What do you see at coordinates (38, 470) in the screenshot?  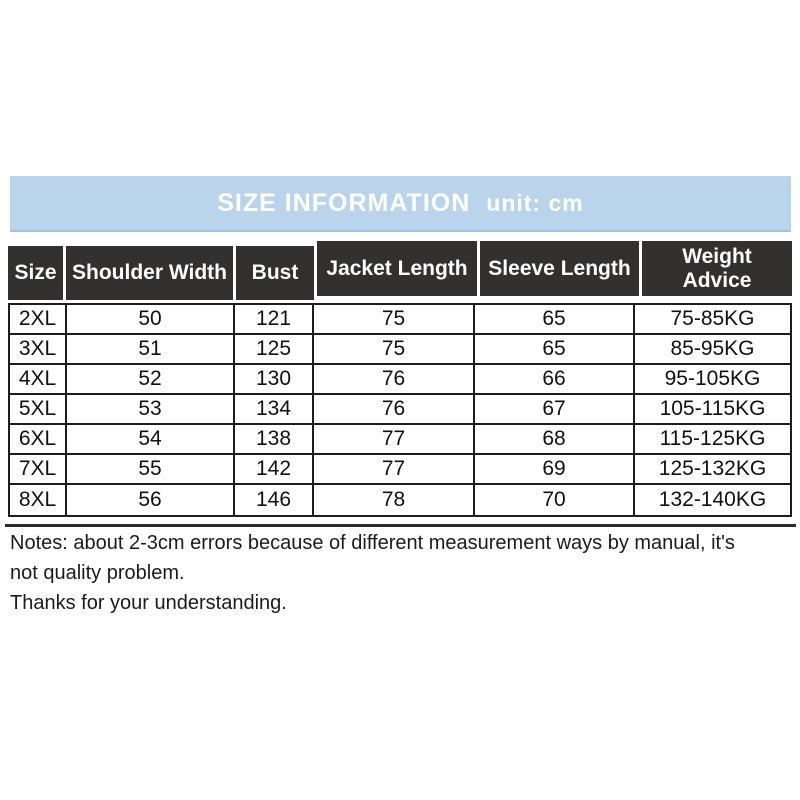 I see `size-cell: 7XL` at bounding box center [38, 470].